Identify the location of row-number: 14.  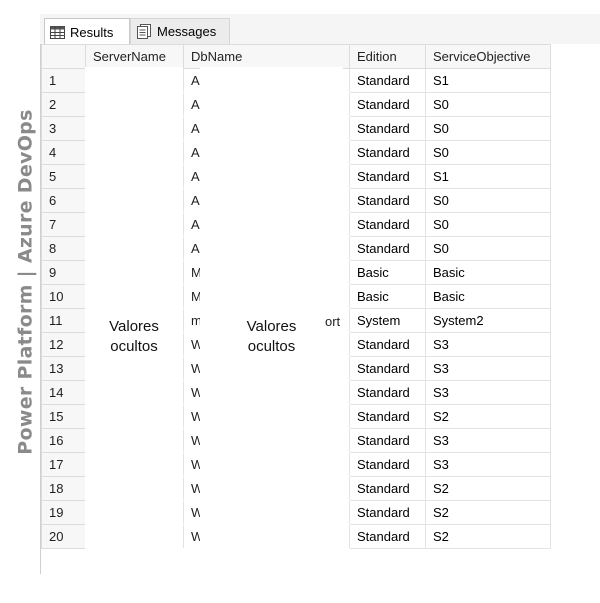
(63, 392).